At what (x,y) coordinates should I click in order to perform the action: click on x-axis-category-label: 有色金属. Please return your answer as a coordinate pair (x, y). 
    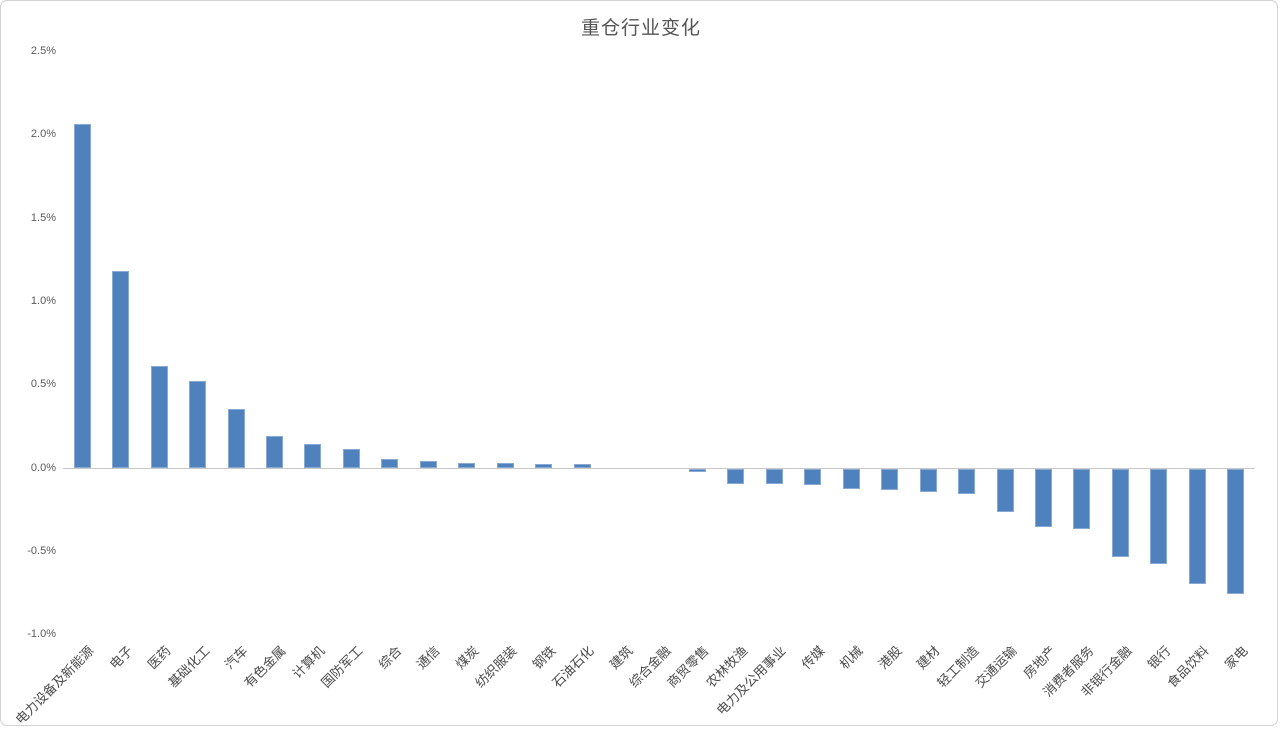
    Looking at the image, I should click on (265, 667).